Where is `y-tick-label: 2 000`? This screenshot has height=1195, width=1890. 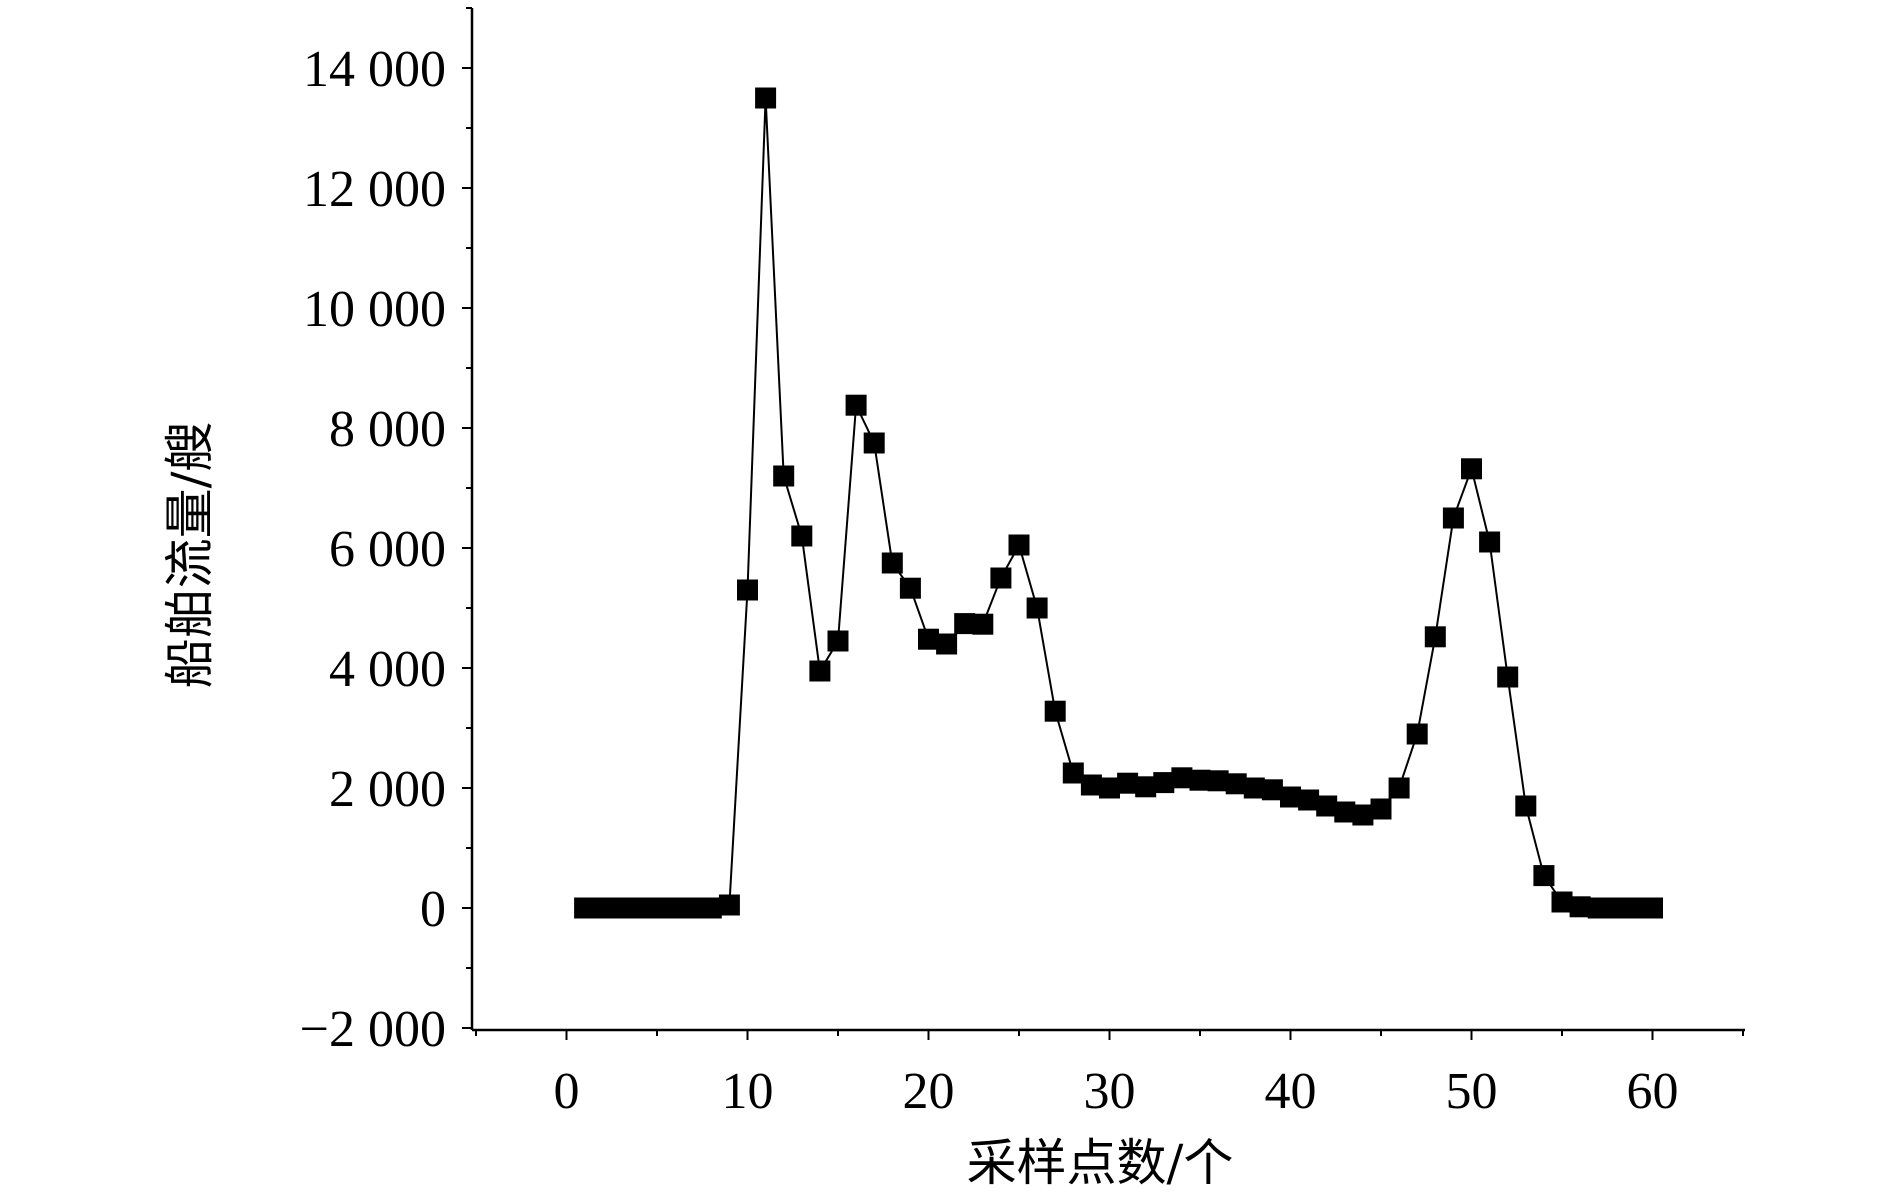 y-tick-label: 2 000 is located at coordinates (387, 789).